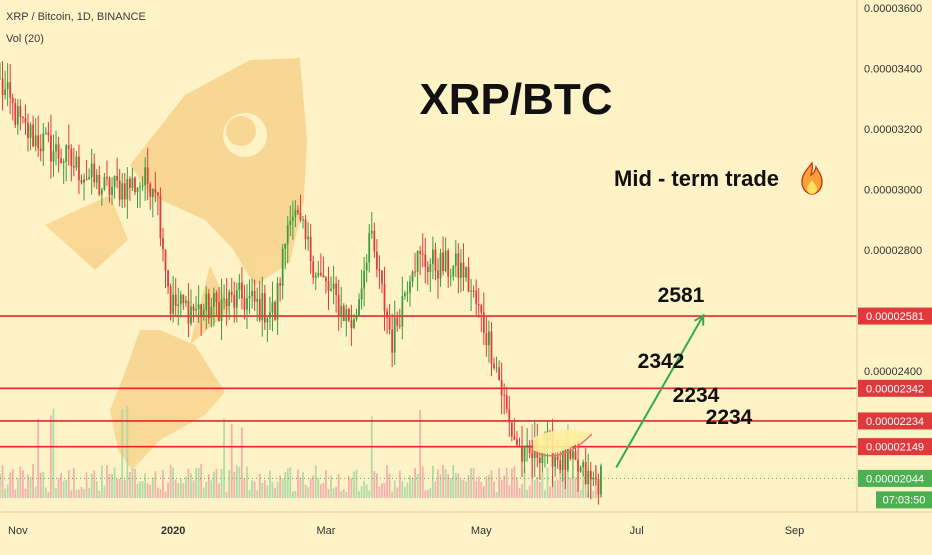 This screenshot has height=555, width=932. What do you see at coordinates (895, 389) in the screenshot?
I see `level-tag-label: 0.00002342` at bounding box center [895, 389].